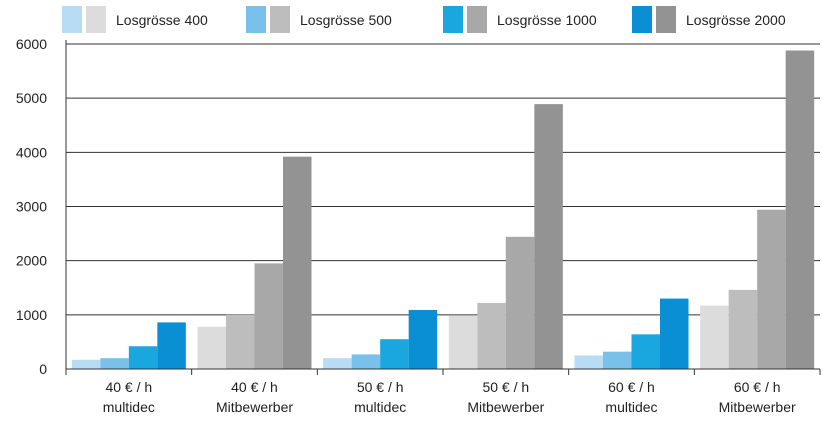  I want to click on y-tick-label: 6000, so click(31, 44).